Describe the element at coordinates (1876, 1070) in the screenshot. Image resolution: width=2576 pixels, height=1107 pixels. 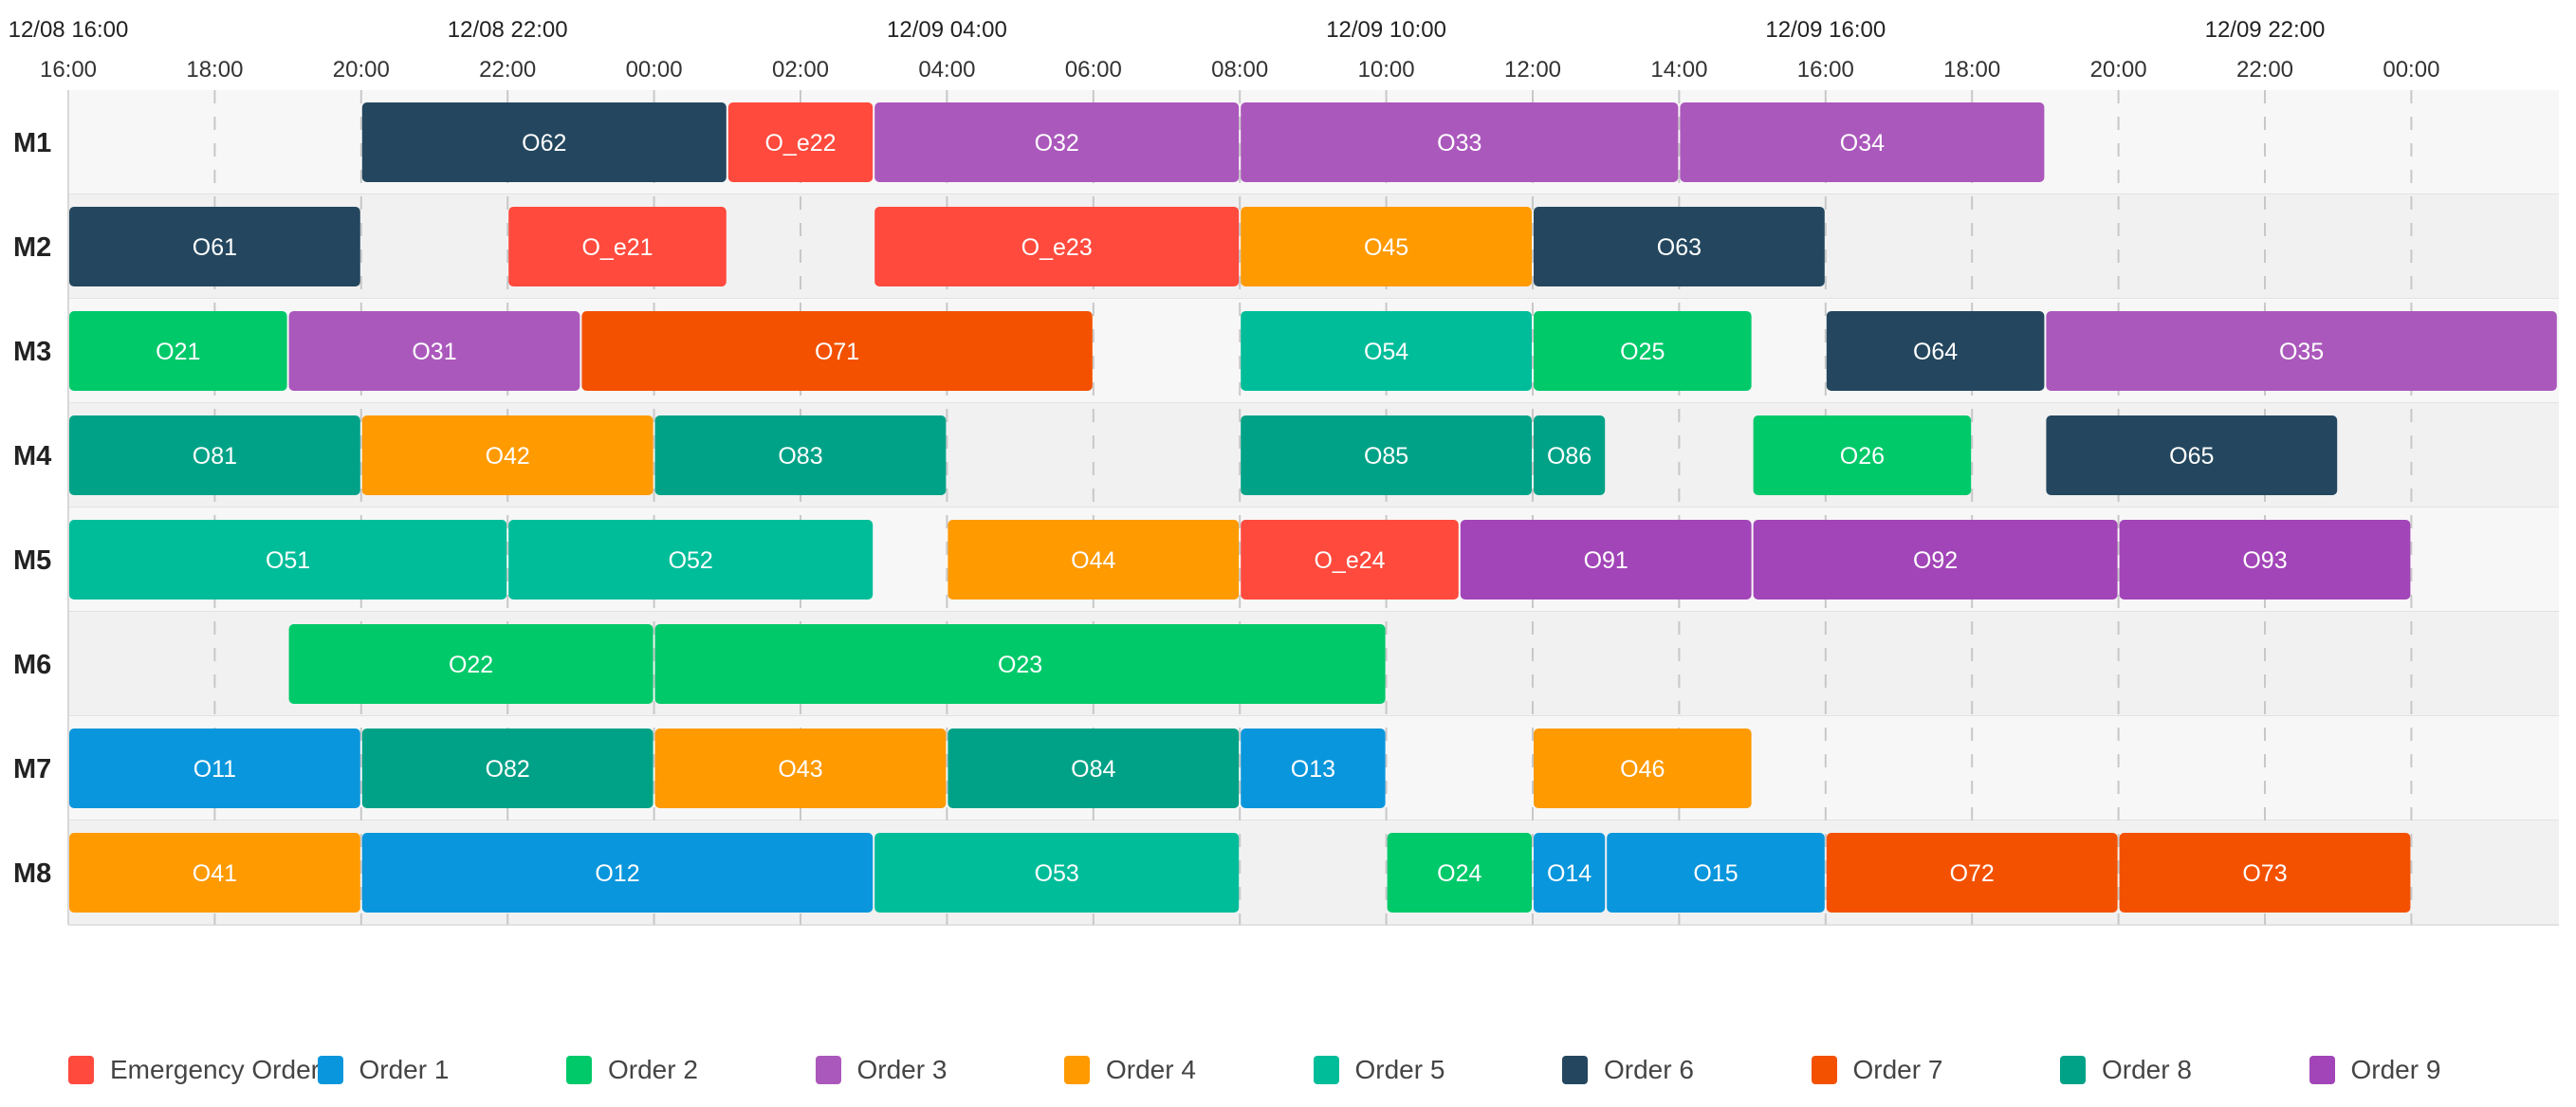
I see `legend-item: Order 7` at that location.